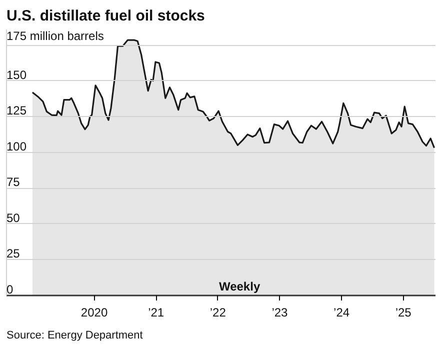 The height and width of the screenshot is (346, 444). I want to click on y-tick-label: 75, so click(13, 182).